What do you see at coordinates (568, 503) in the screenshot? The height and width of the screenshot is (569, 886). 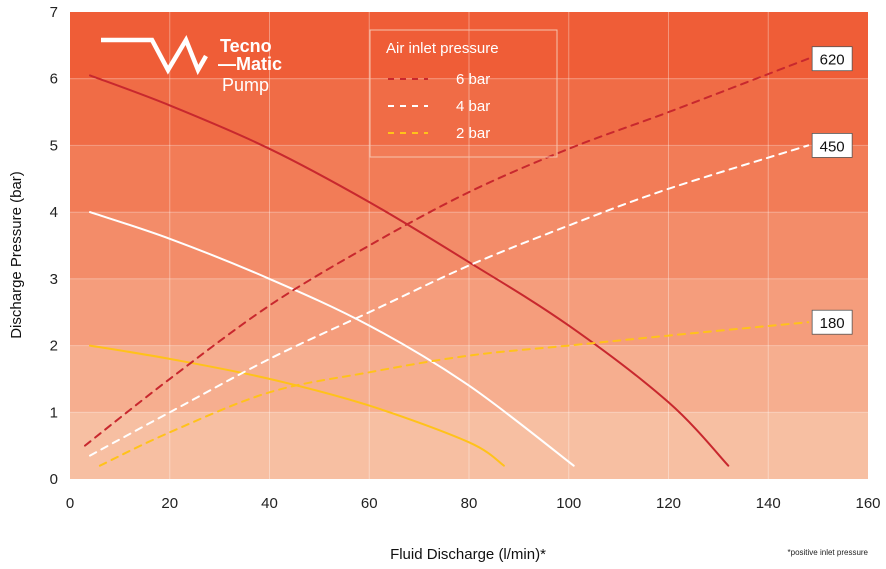 I see `x-tick-label: 100` at bounding box center [568, 503].